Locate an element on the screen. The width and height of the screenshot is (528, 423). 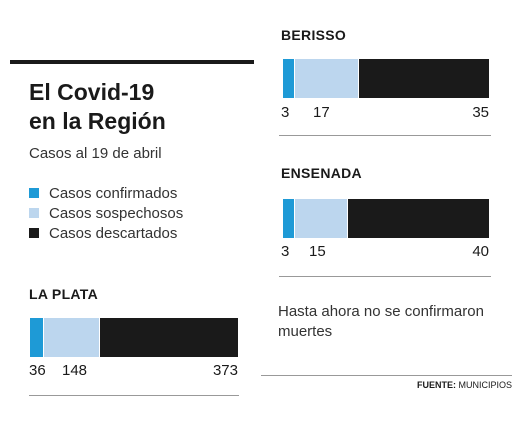
bar-ensenada is located at coordinates (386, 218).